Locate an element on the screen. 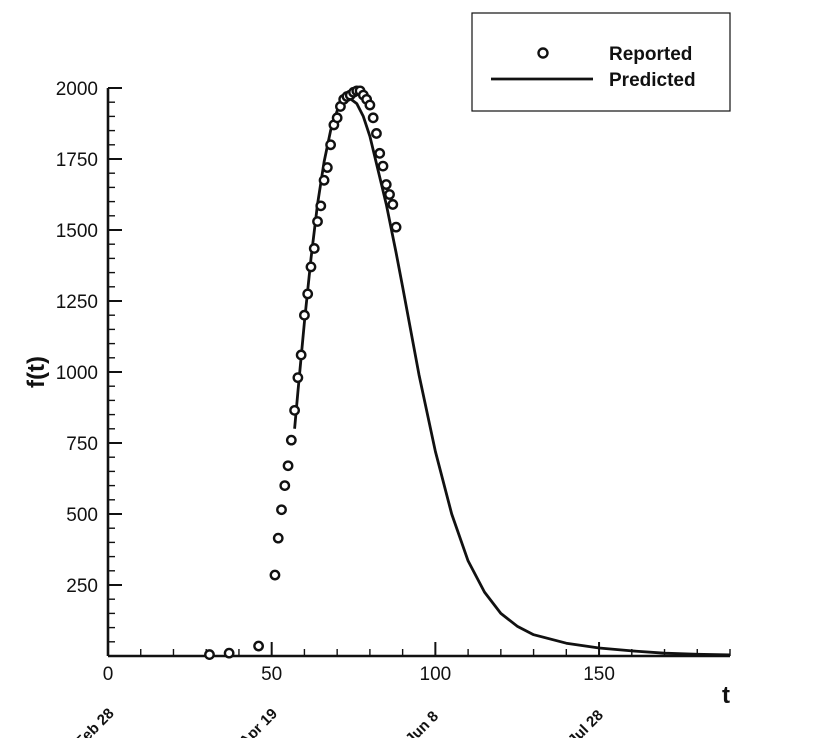  date-tick-label: Jun 8 is located at coordinates (422, 723).